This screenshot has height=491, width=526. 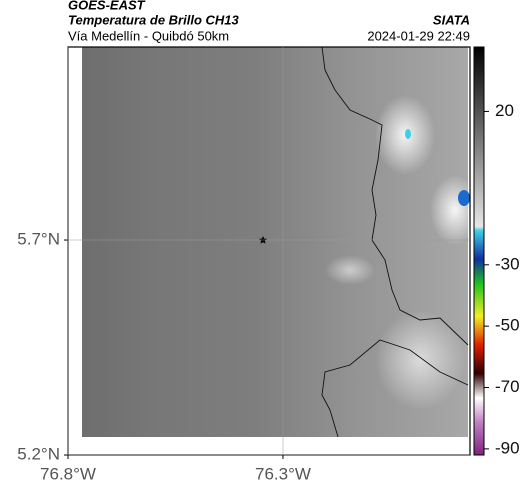 I want to click on boundary, so click(x=395, y=388).